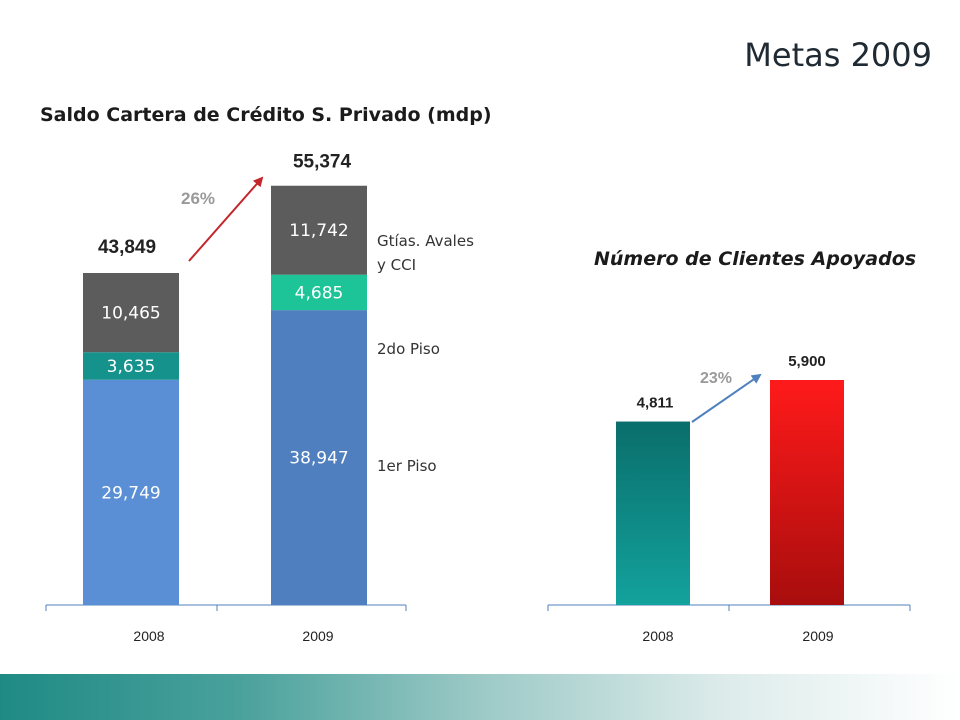 This screenshot has height=720, width=960. I want to click on bar-clientes-2009, so click(807, 492).